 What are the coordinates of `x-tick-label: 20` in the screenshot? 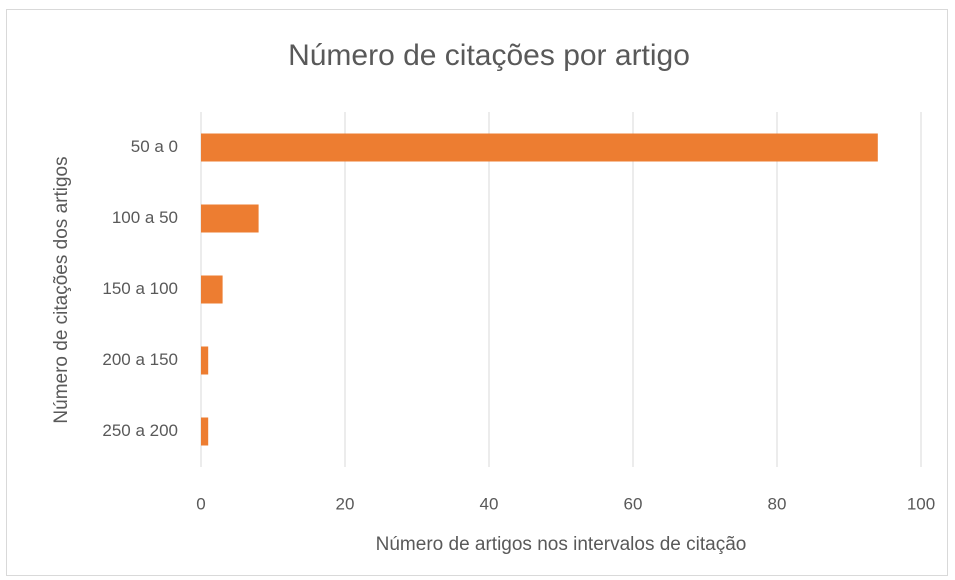 It's located at (345, 503).